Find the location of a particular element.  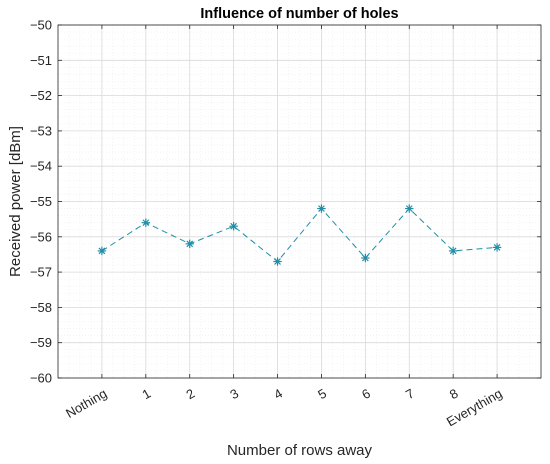

x-tick-label: 2 is located at coordinates (190, 394).